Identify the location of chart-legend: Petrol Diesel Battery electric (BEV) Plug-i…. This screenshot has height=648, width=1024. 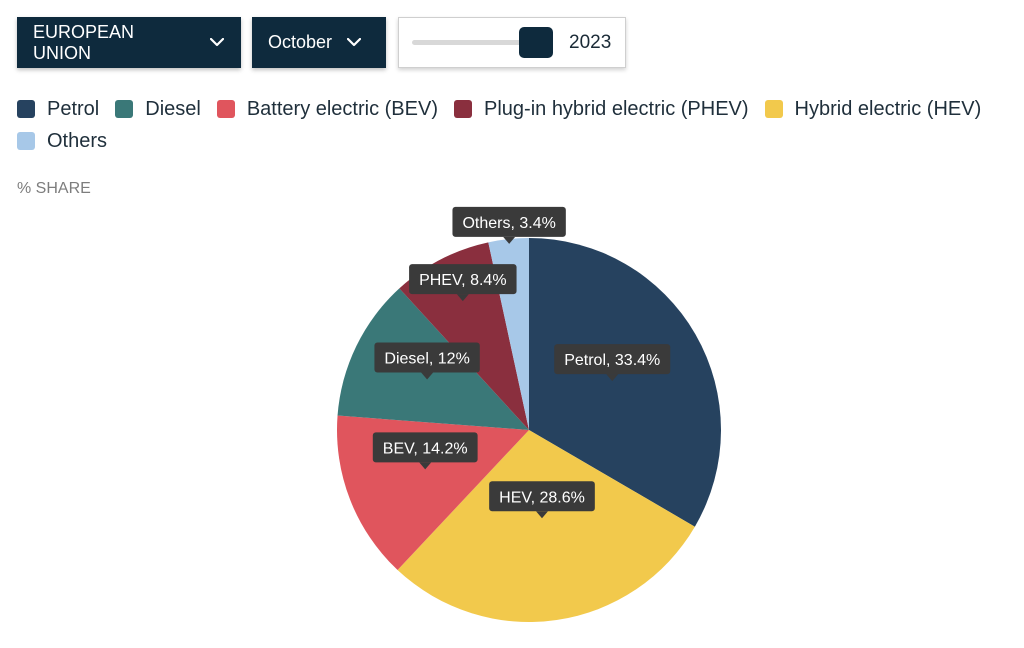
(517, 125).